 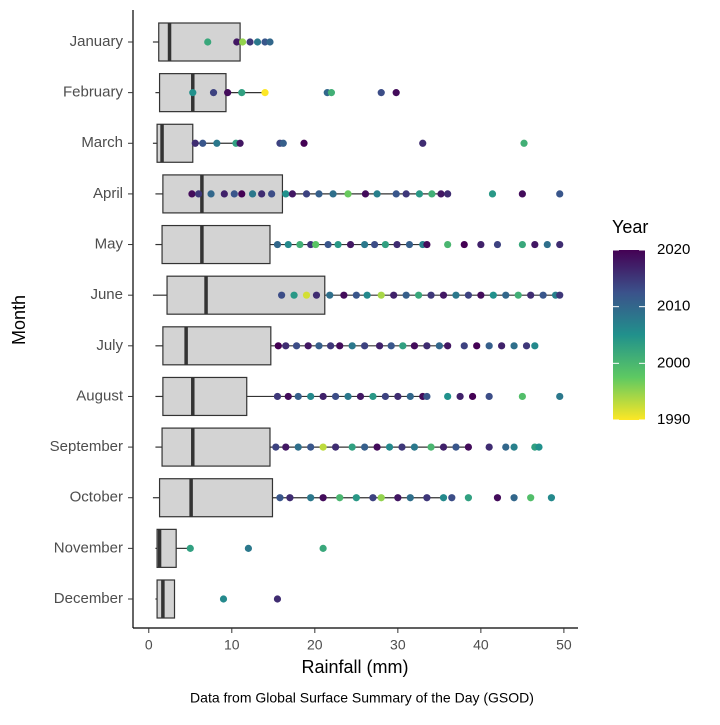 I want to click on colorbar-tick-label: 2020, so click(x=673, y=249).